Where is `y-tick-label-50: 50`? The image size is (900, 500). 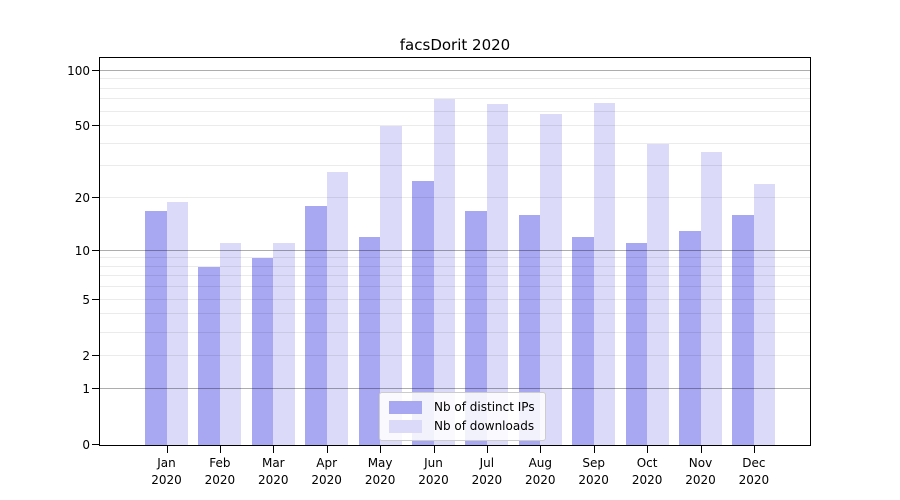 y-tick-label-50: 50 is located at coordinates (82, 126).